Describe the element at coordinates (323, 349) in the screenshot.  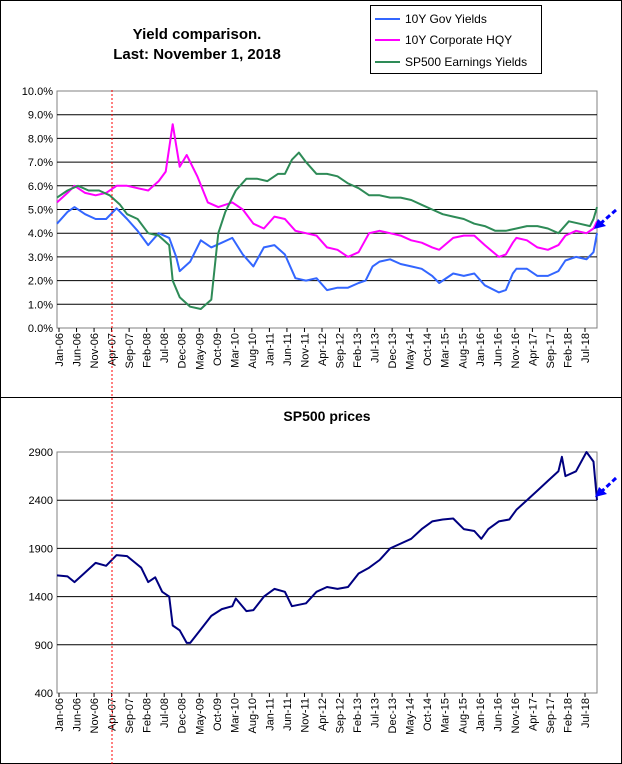
I see `yield-x-tick-label: Apr-12` at that location.